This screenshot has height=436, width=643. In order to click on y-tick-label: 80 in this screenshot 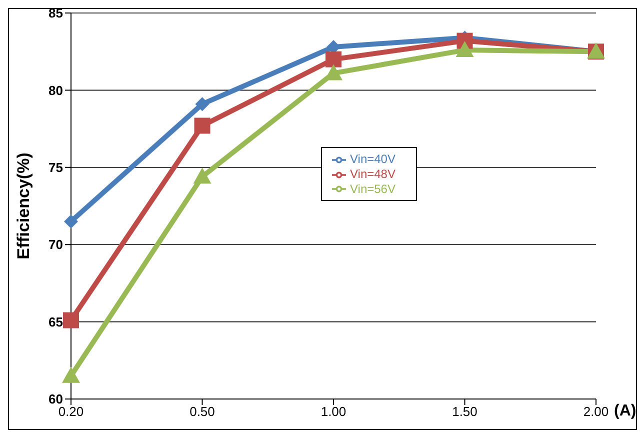, I will do `click(55, 90)`.